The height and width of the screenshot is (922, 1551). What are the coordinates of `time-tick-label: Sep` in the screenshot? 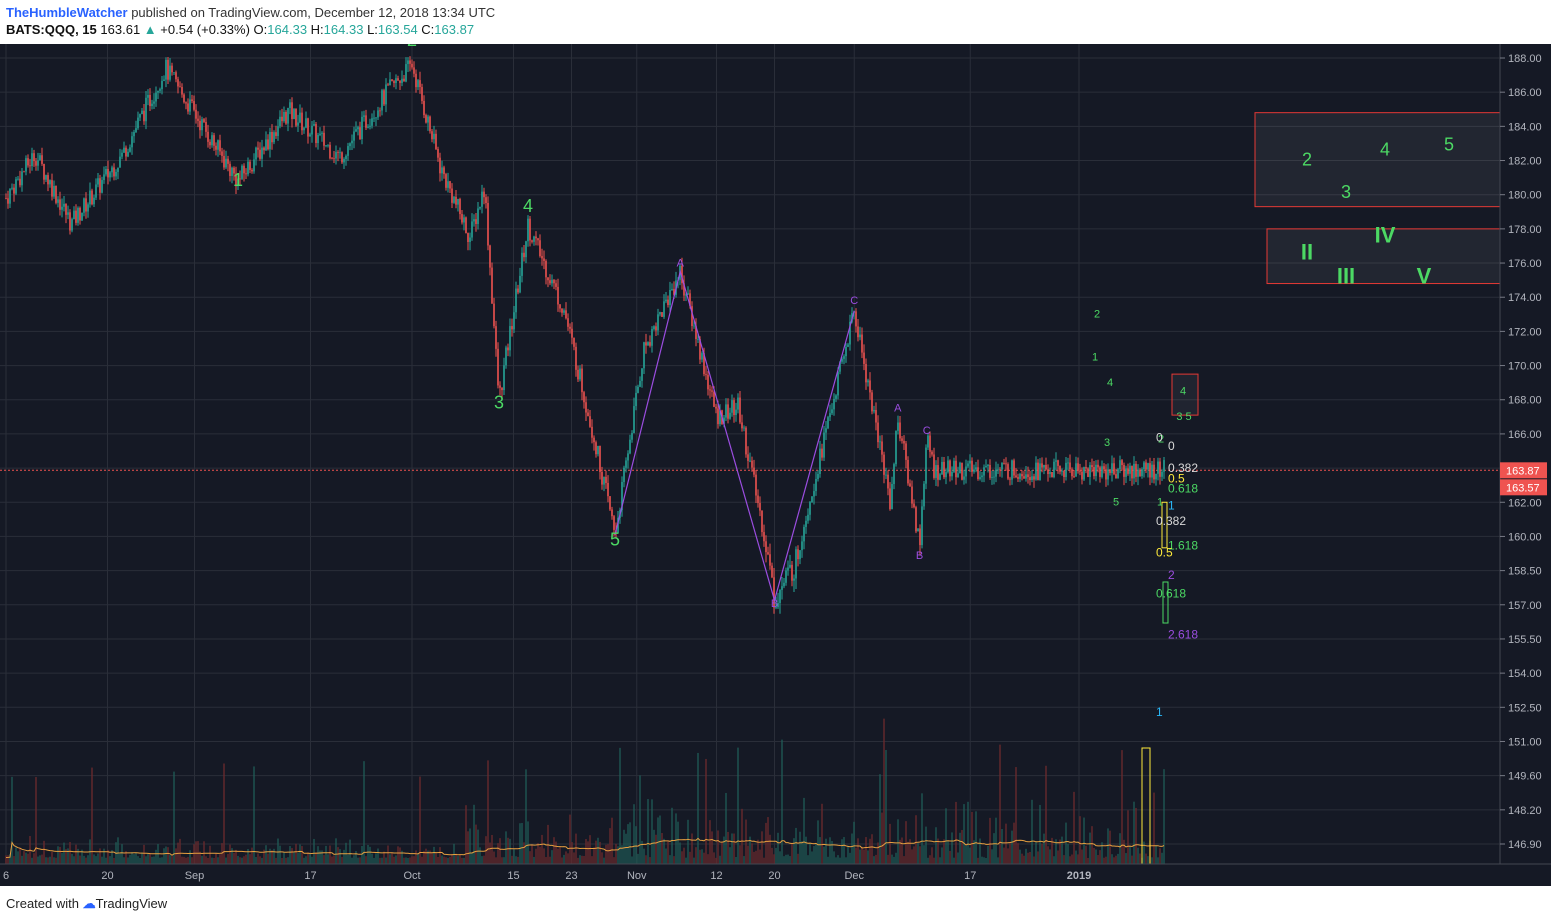 It's located at (195, 876).